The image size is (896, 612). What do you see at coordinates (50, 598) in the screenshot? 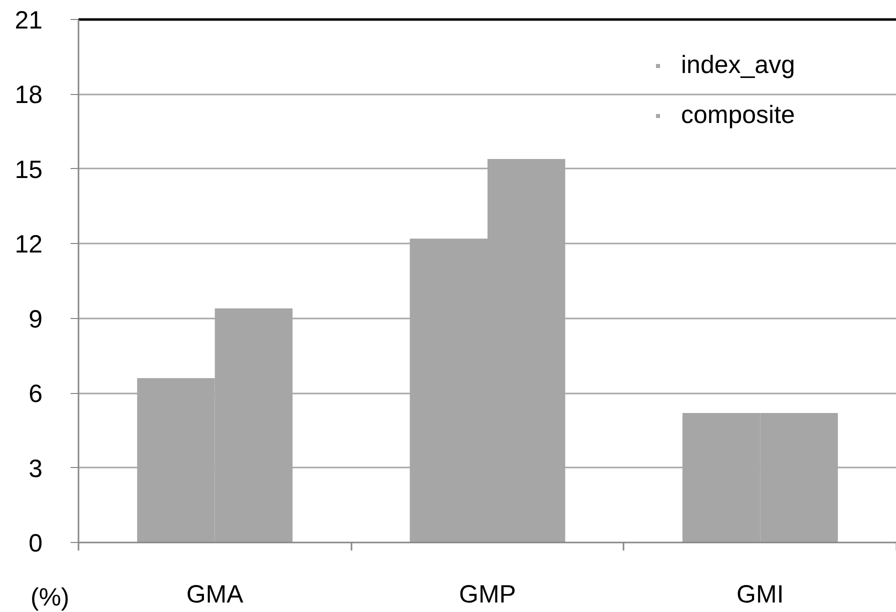
I see `y-axis-title: (%)` at bounding box center [50, 598].